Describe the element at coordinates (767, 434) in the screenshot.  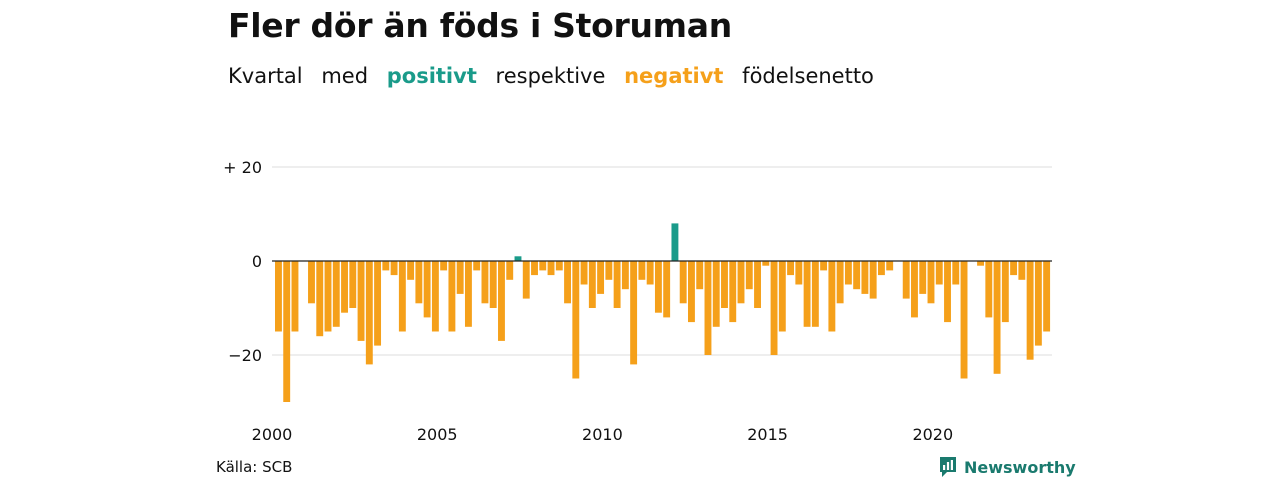
I see `x-tick-label: 2015` at that location.